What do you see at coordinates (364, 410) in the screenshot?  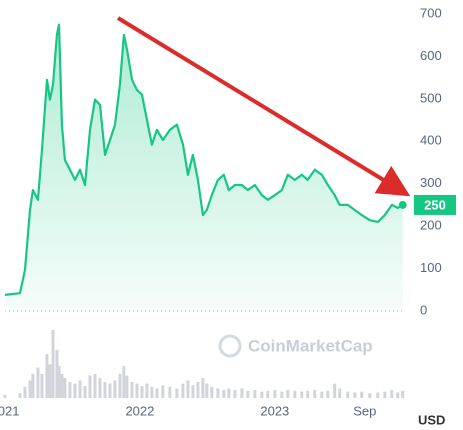 I see `x-tick-label: Sep` at bounding box center [364, 410].